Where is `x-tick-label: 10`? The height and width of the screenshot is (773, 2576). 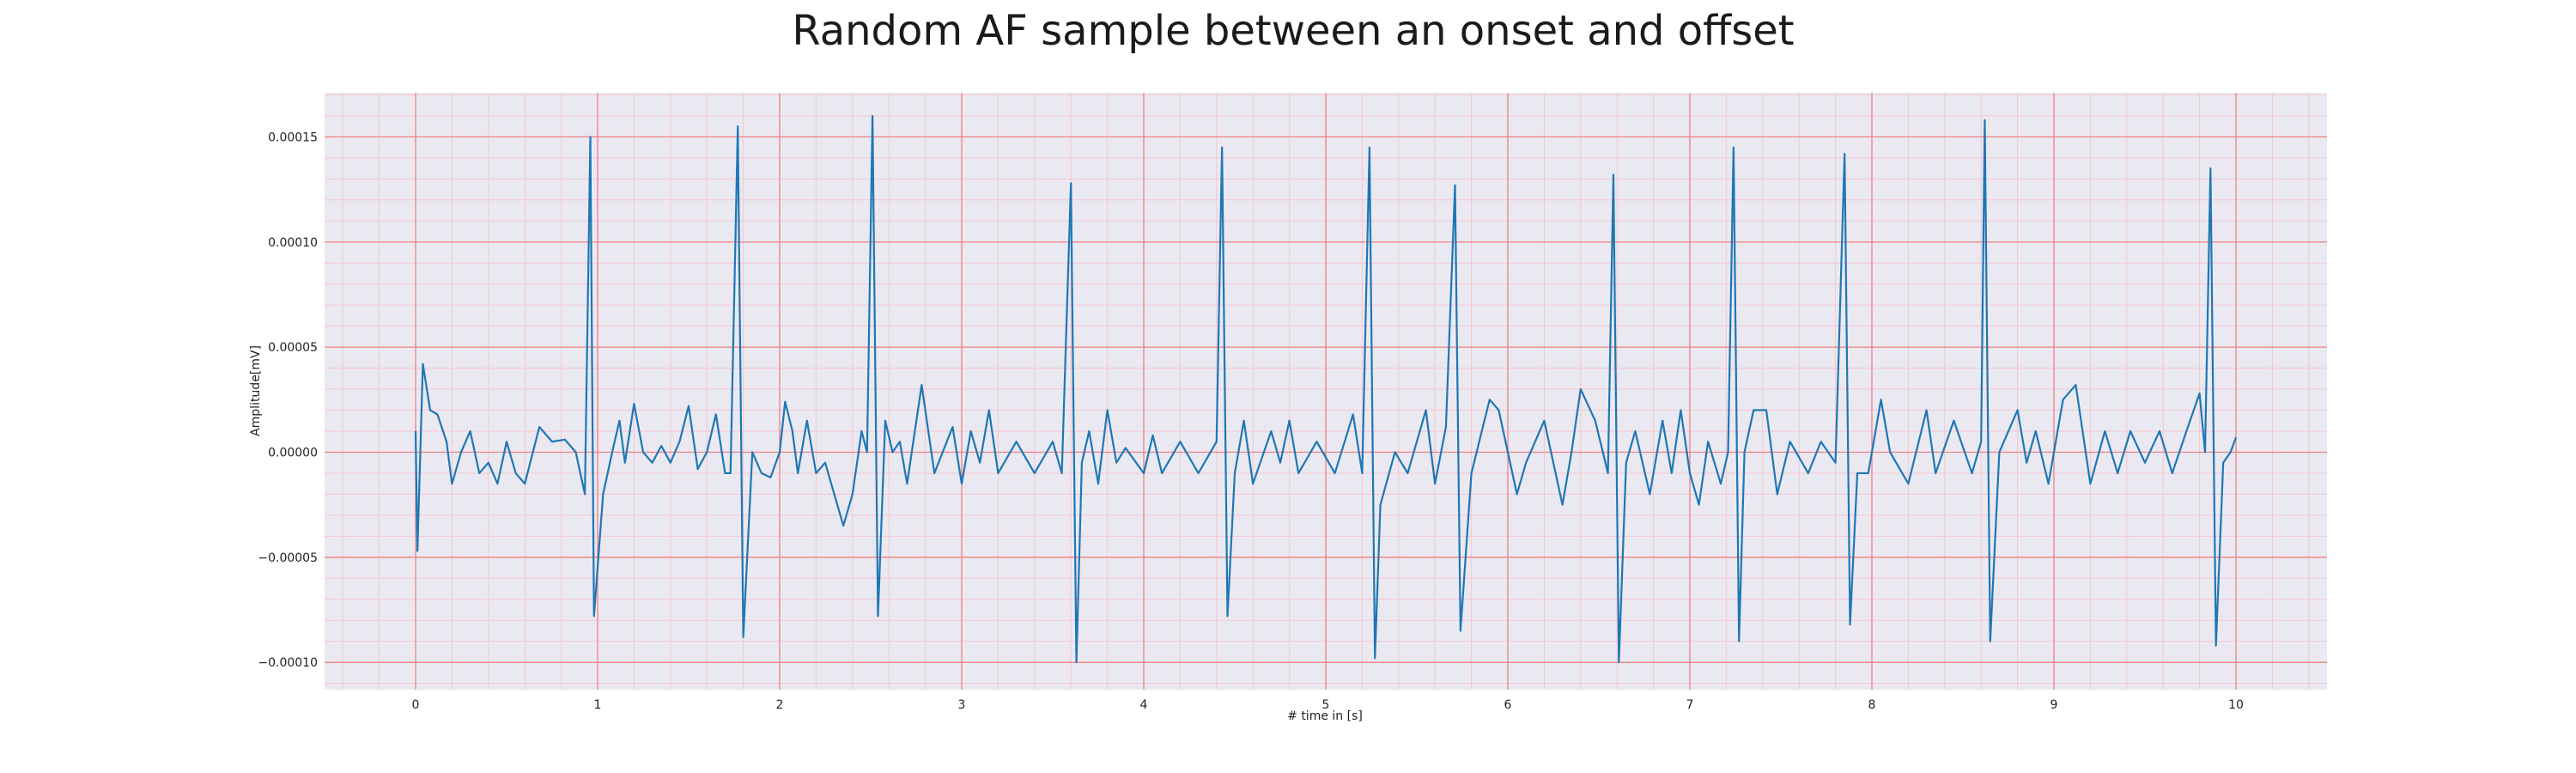 x-tick-label: 10 is located at coordinates (2236, 705).